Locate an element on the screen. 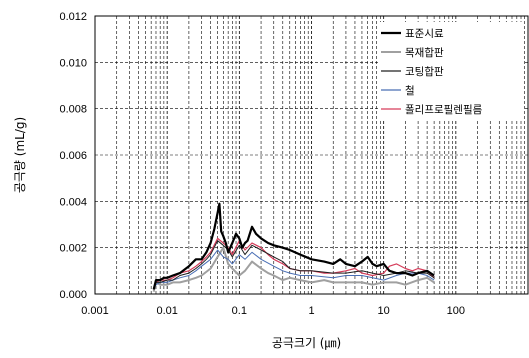 Image resolution: width=529 pixels, height=358 pixels. x-tick-label: 0.001 is located at coordinates (95, 311).